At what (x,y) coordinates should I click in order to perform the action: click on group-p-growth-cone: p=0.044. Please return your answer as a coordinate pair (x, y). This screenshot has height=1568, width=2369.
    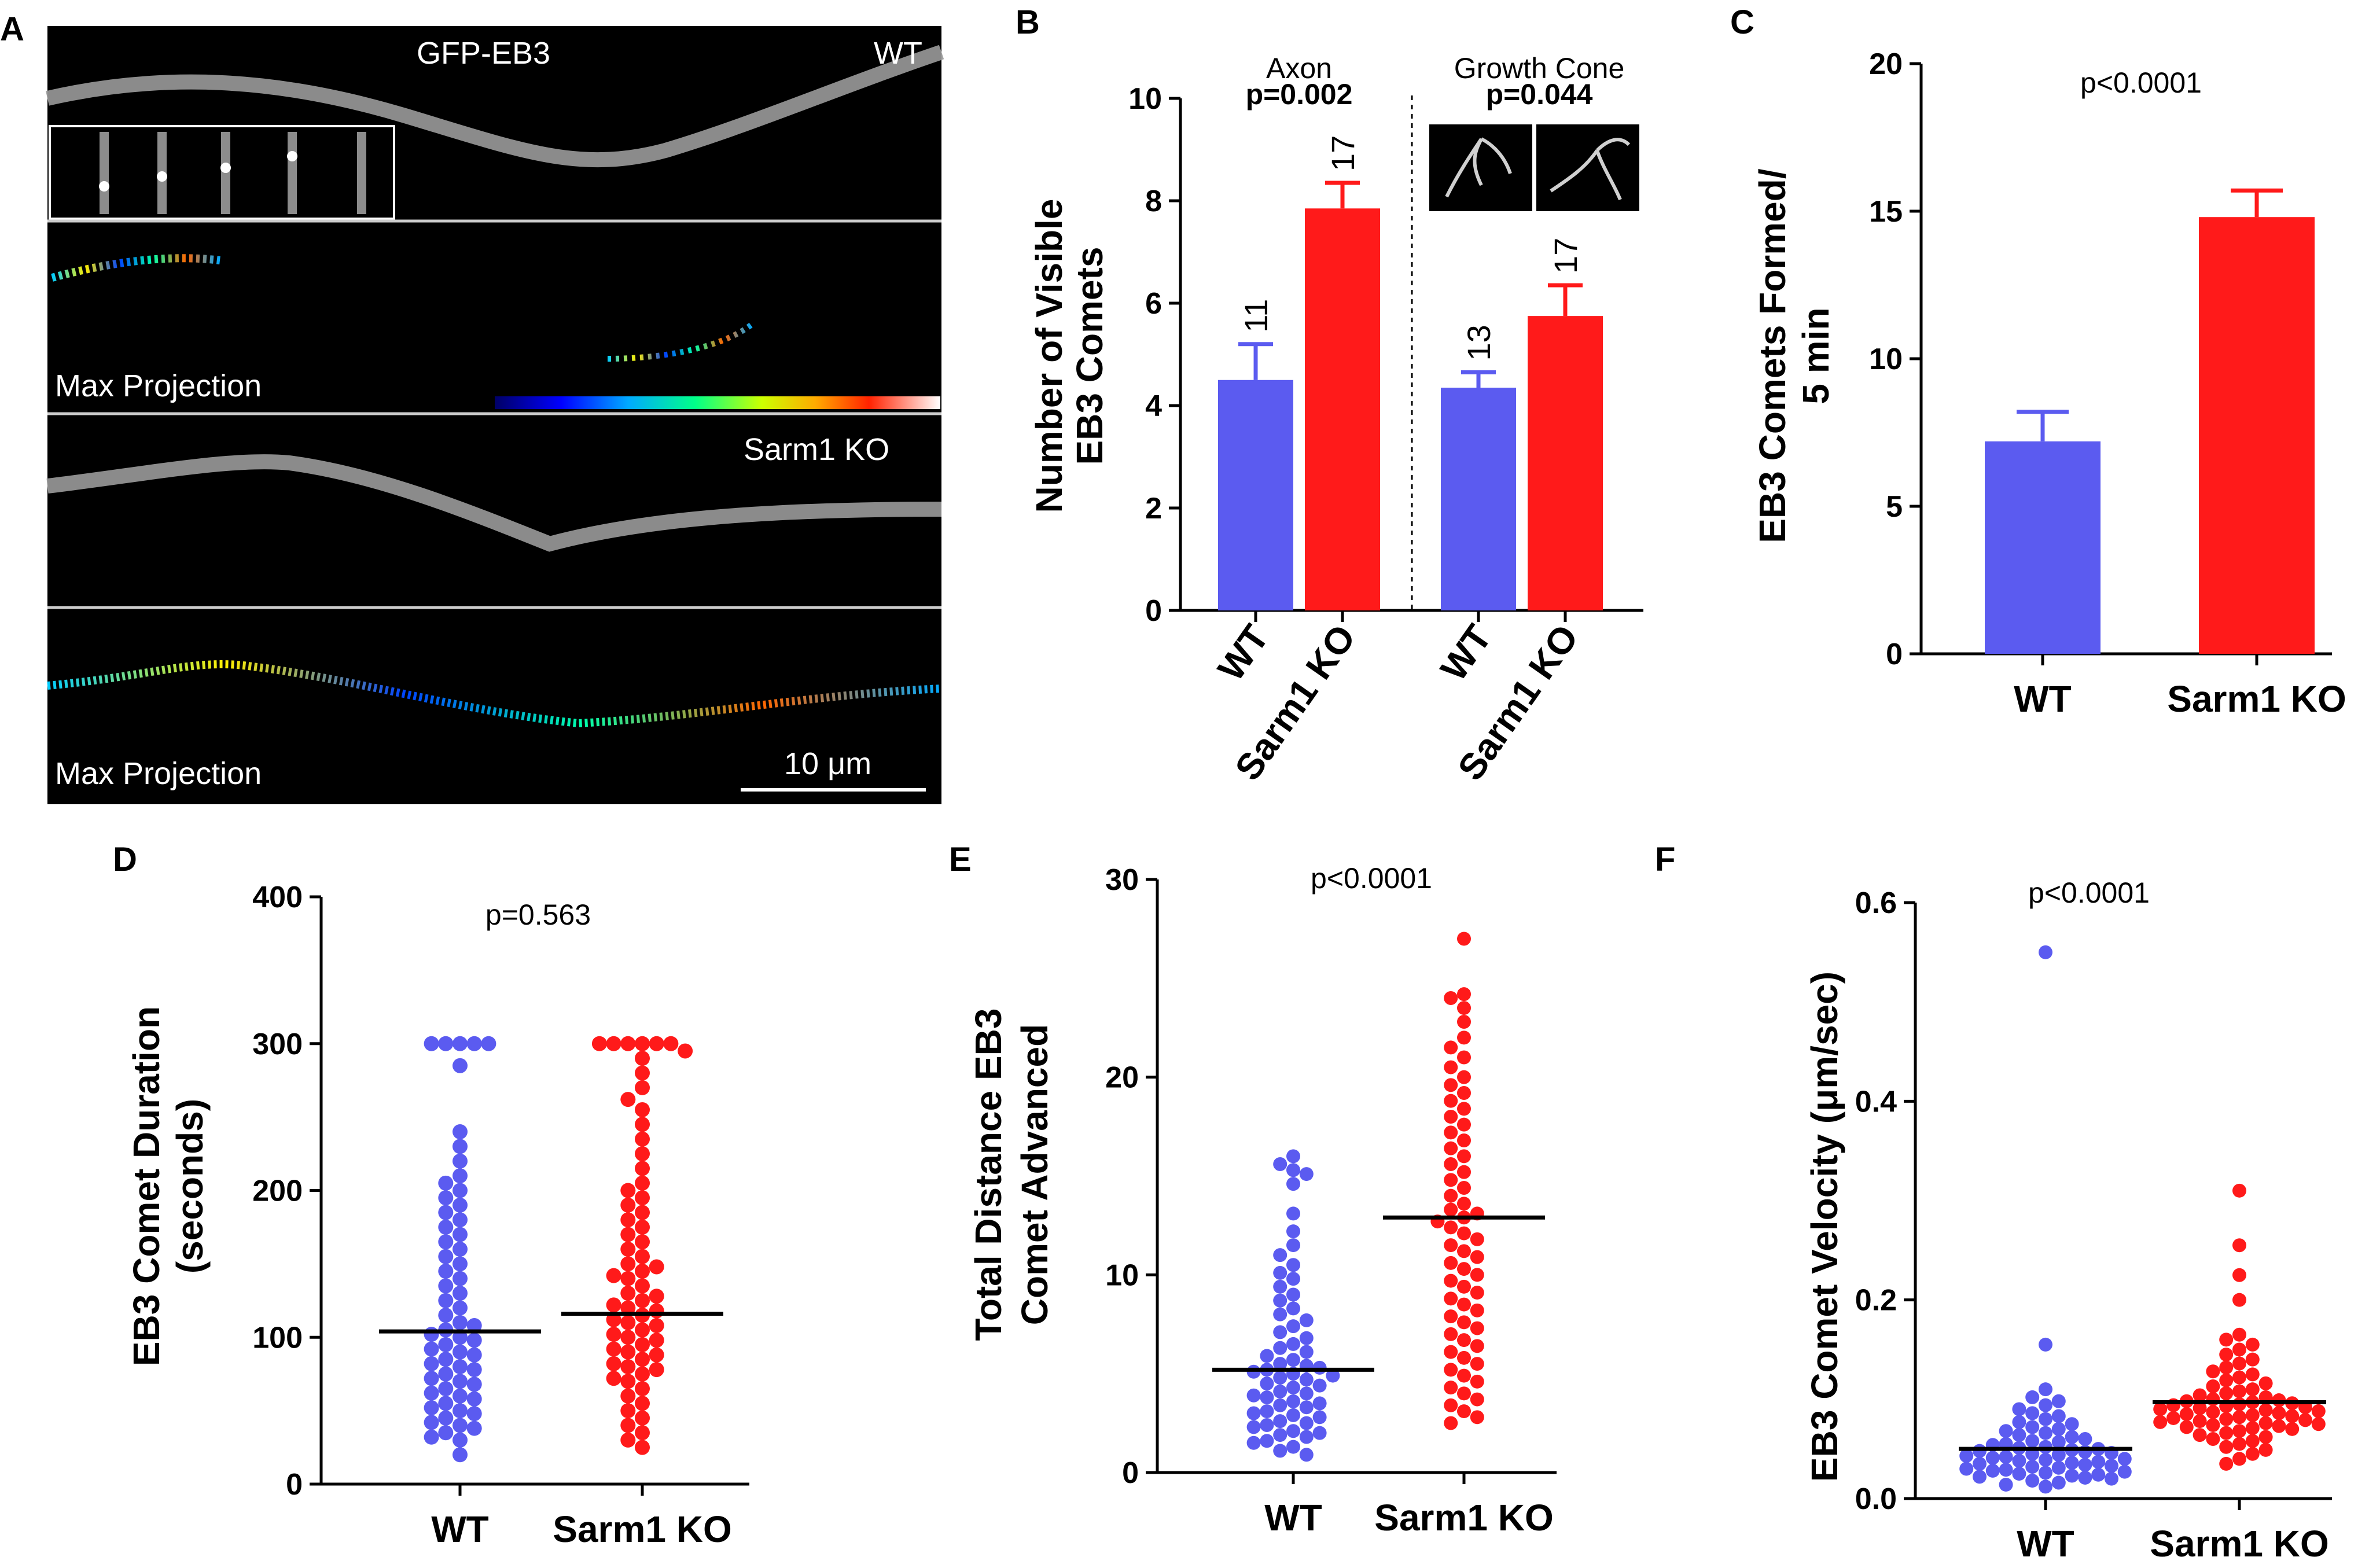
    Looking at the image, I should click on (1539, 95).